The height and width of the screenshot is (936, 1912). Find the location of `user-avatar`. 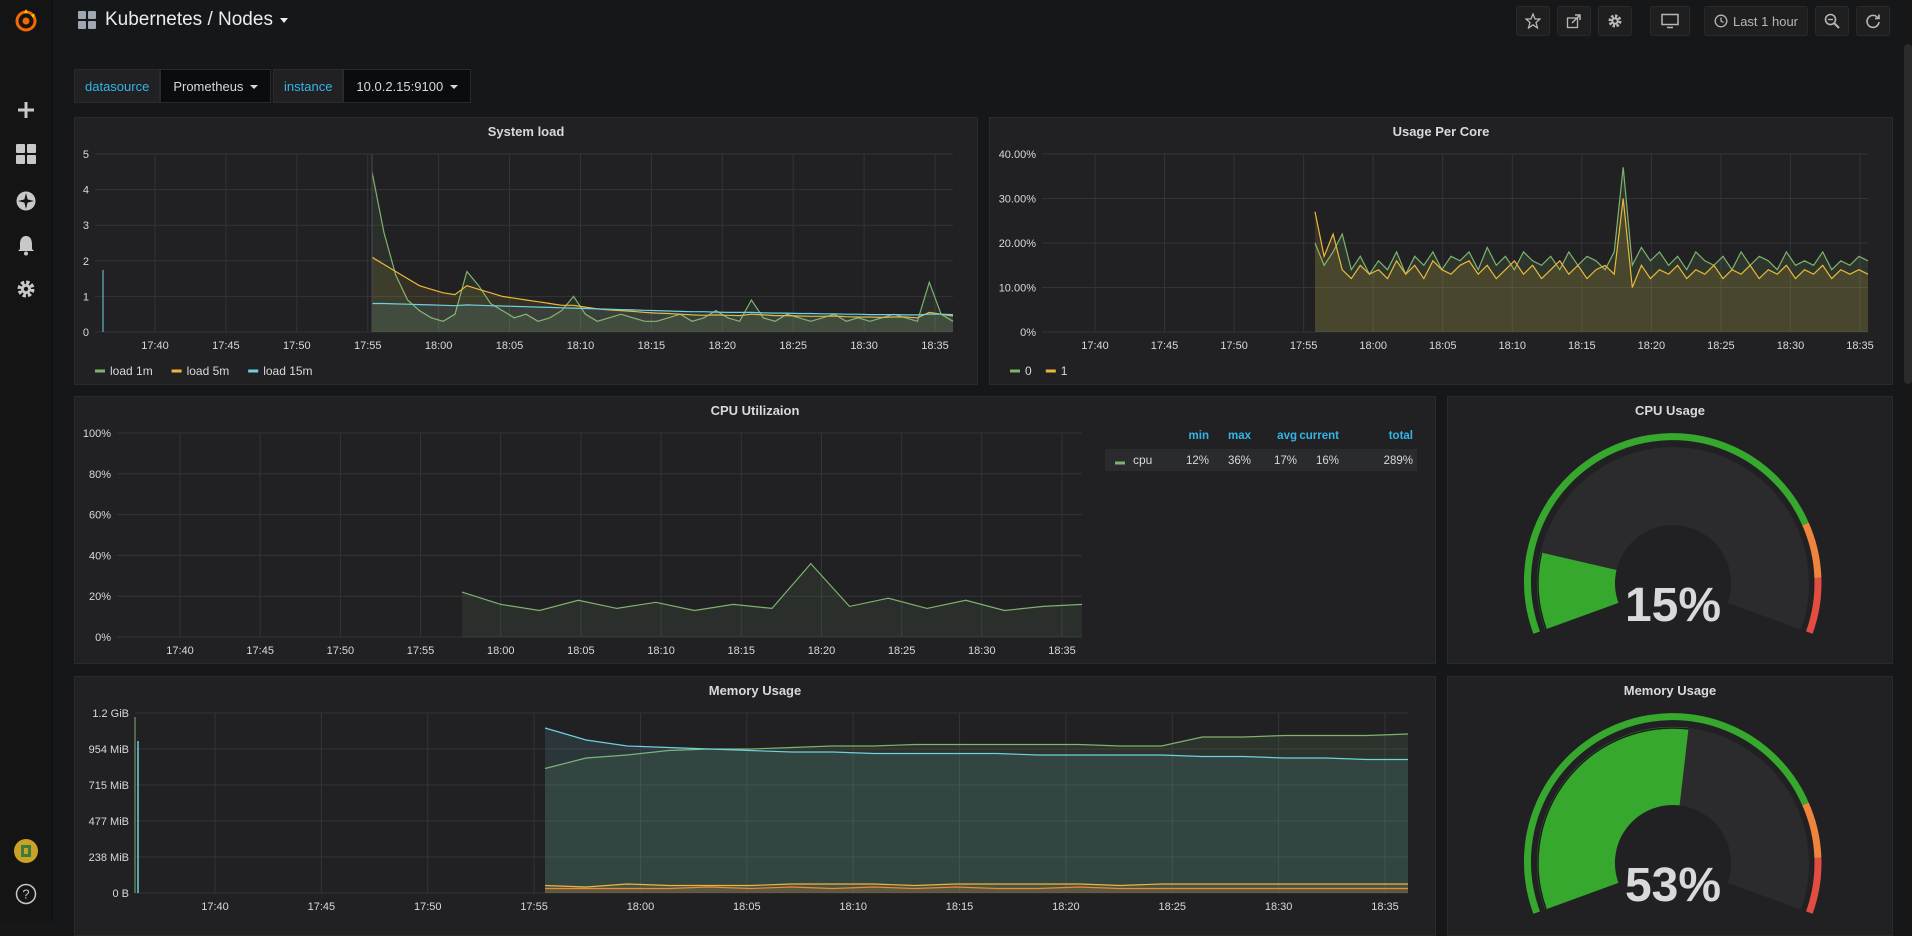

user-avatar is located at coordinates (26, 851).